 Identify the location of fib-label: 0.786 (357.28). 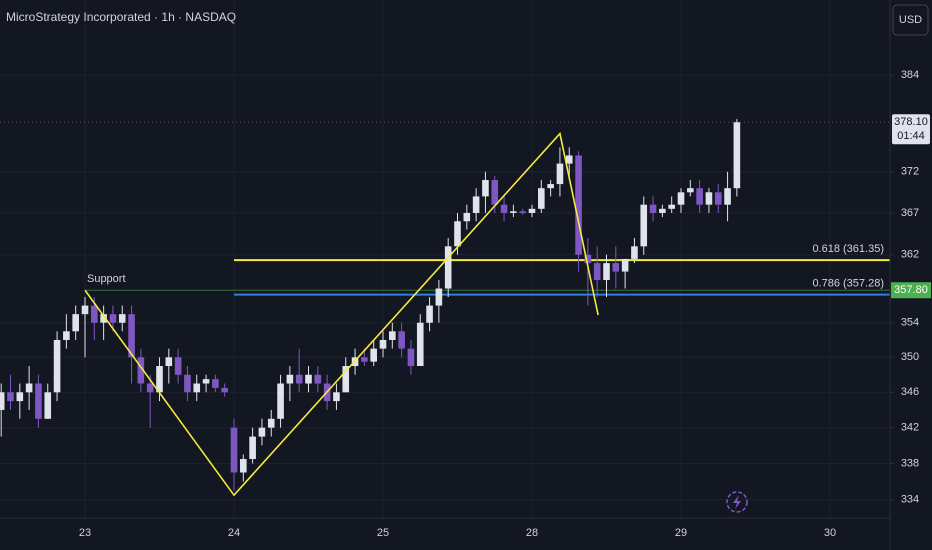
(848, 284).